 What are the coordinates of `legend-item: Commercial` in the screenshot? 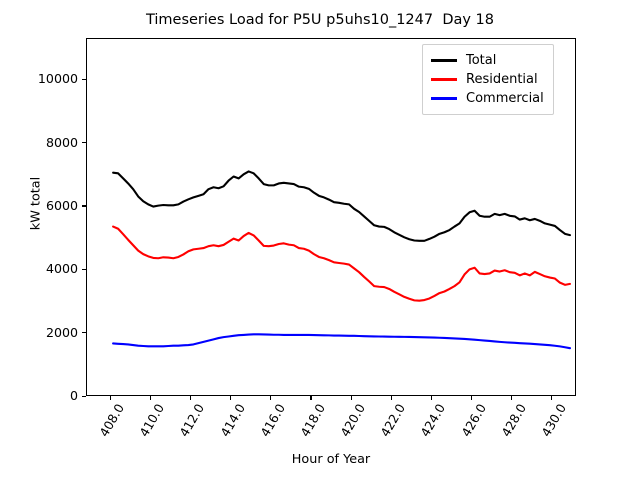 It's located at (487, 98).